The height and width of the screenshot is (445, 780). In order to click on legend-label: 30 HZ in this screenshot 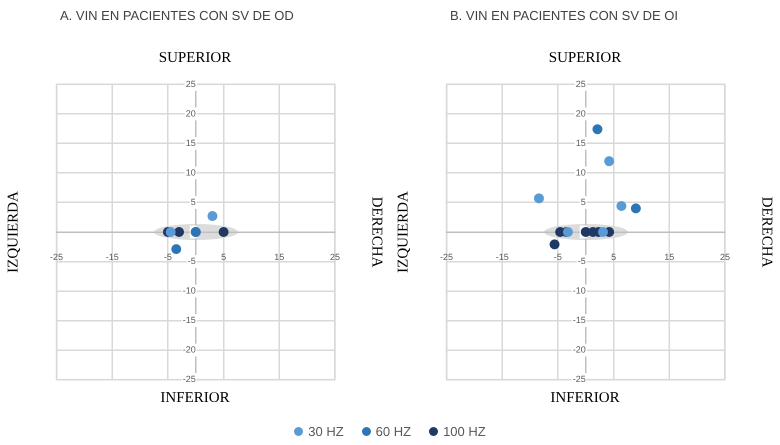, I will do `click(326, 431)`.